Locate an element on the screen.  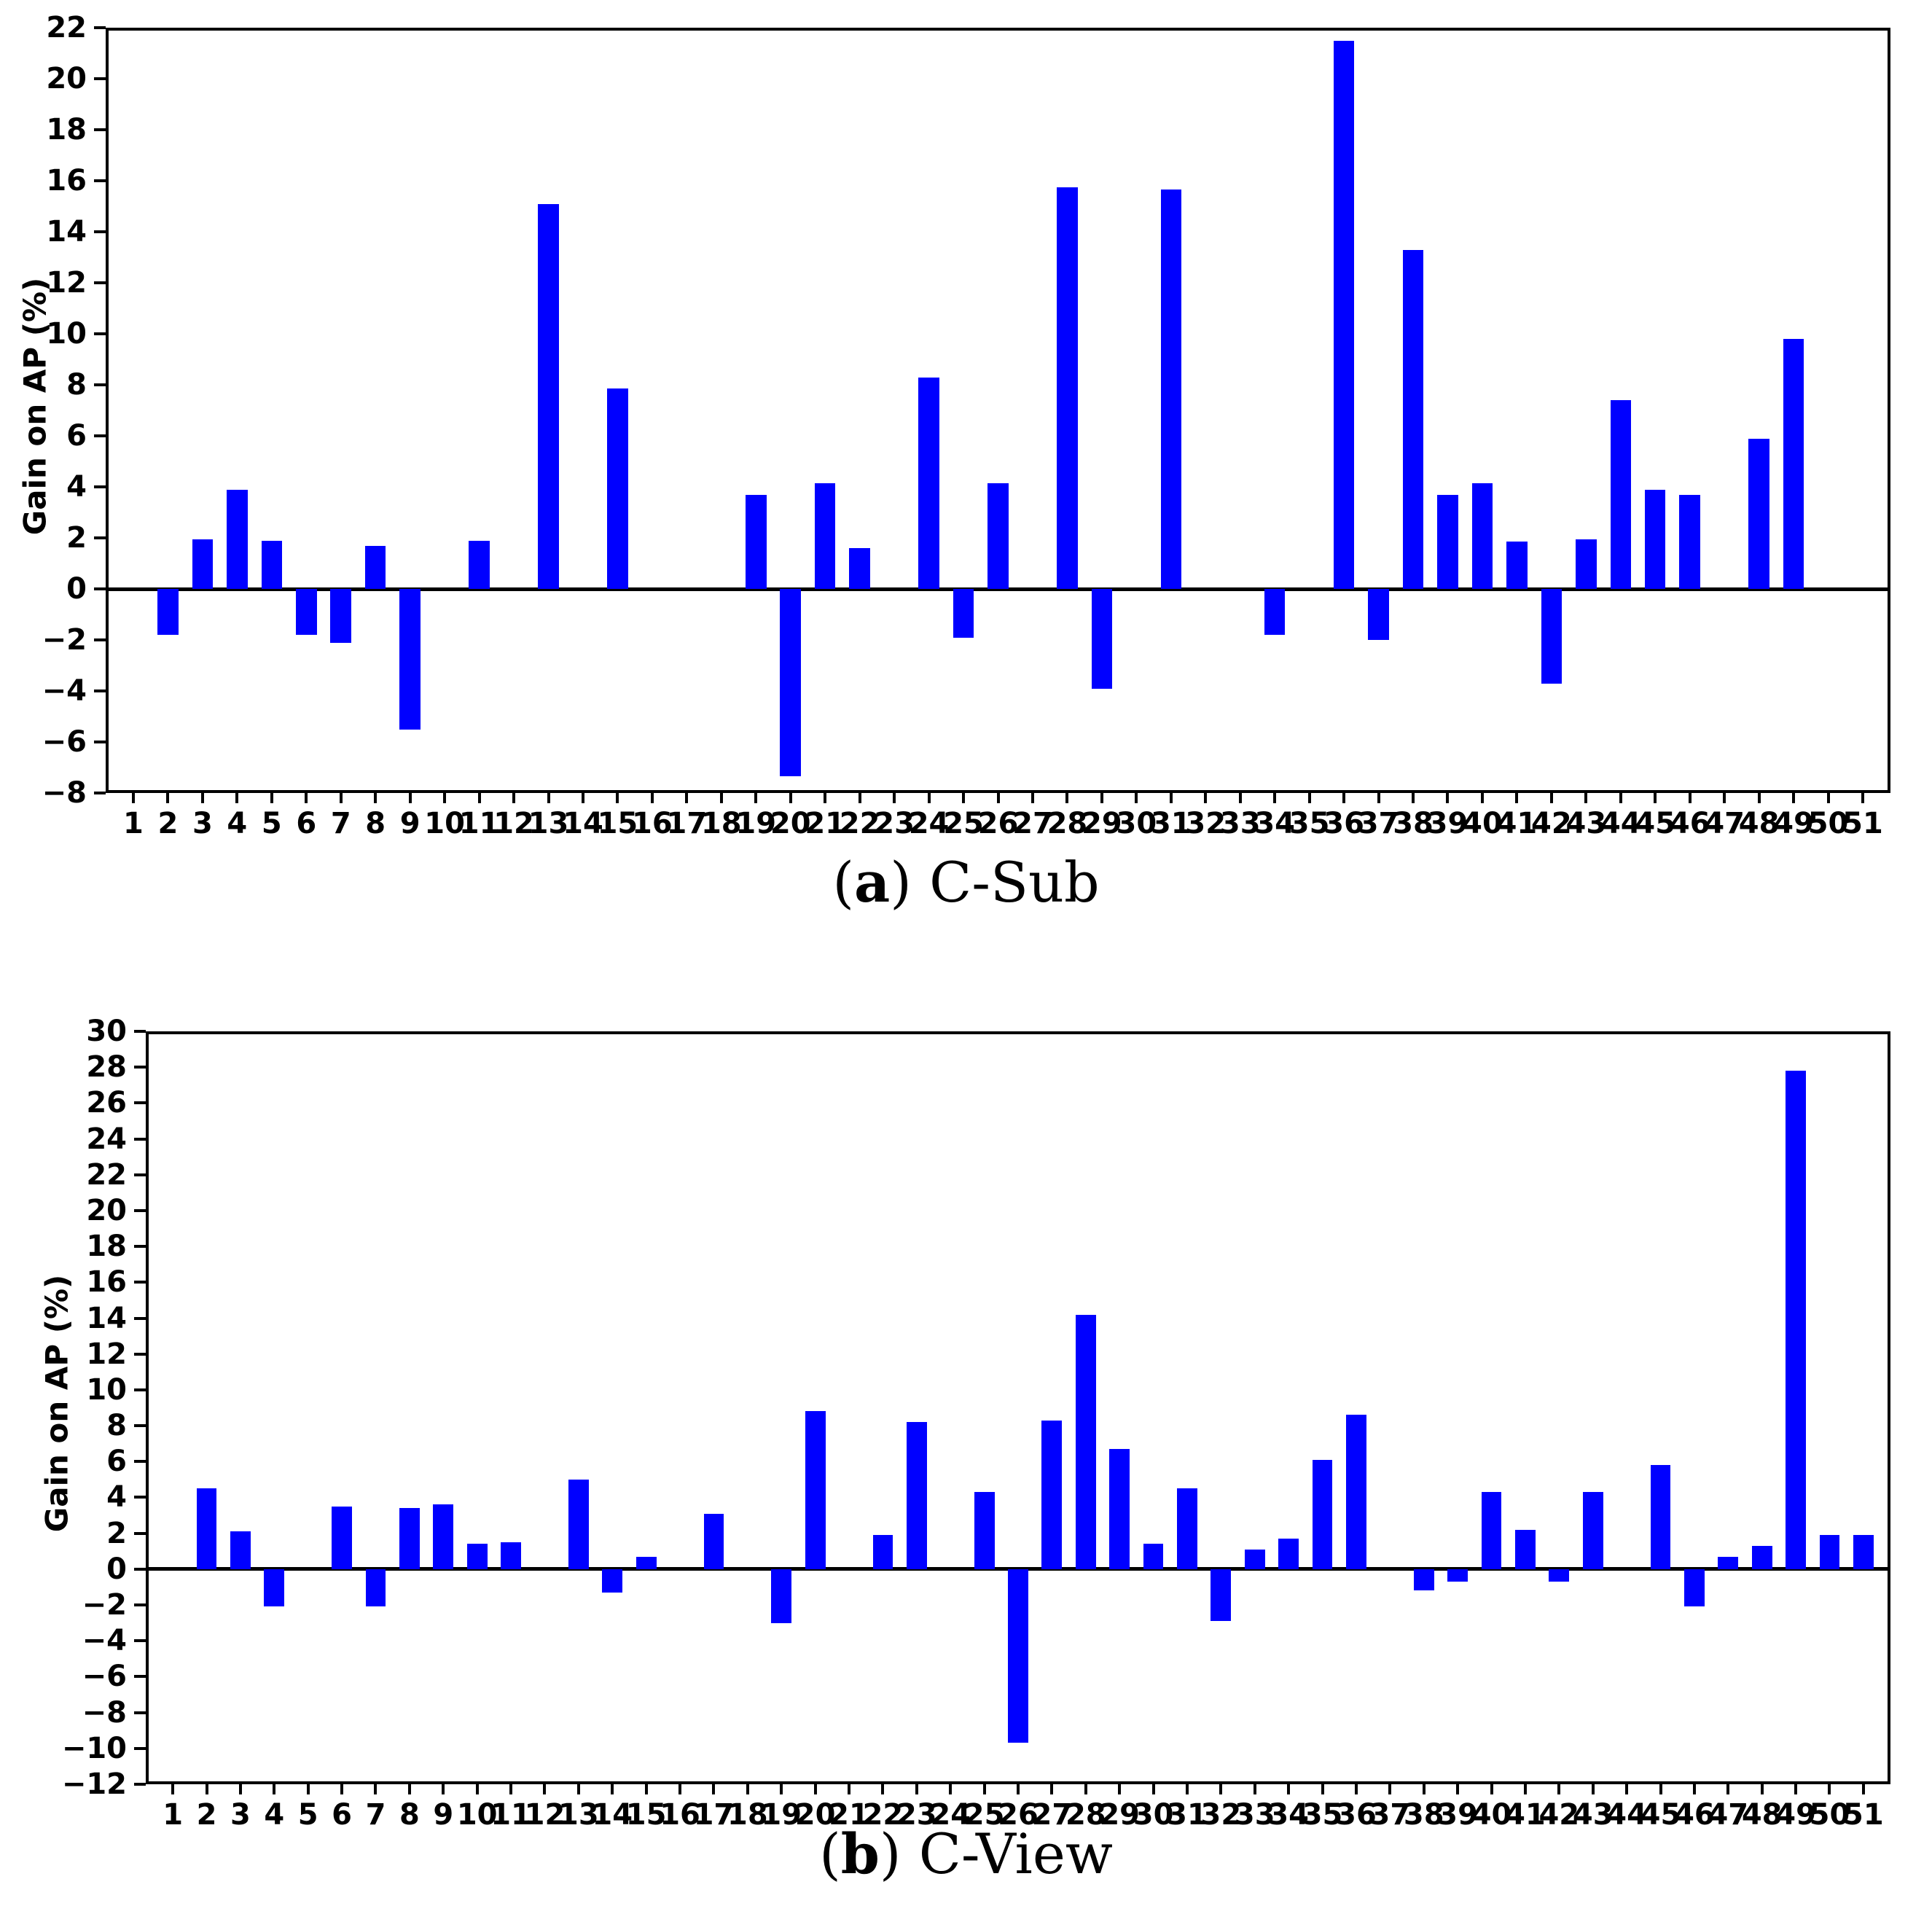
x-tick-label: 7 is located at coordinates (341, 824).